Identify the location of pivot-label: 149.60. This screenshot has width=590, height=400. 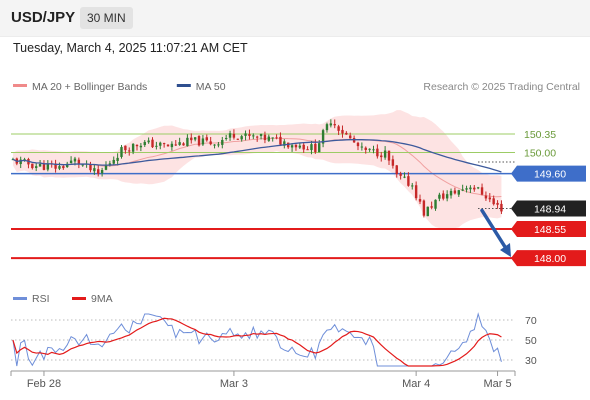
(550, 175).